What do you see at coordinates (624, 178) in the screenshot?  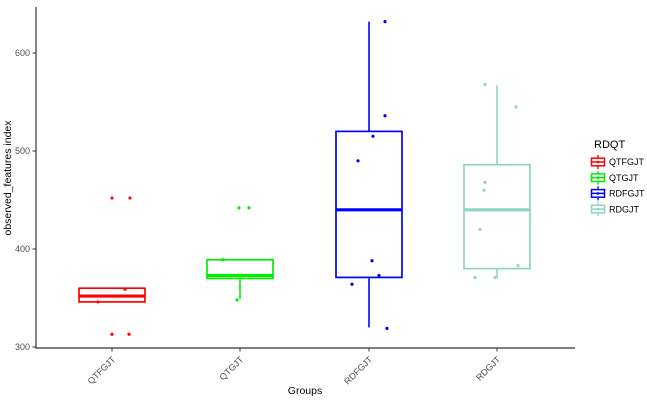 I see `legend-label: QTGJT` at bounding box center [624, 178].